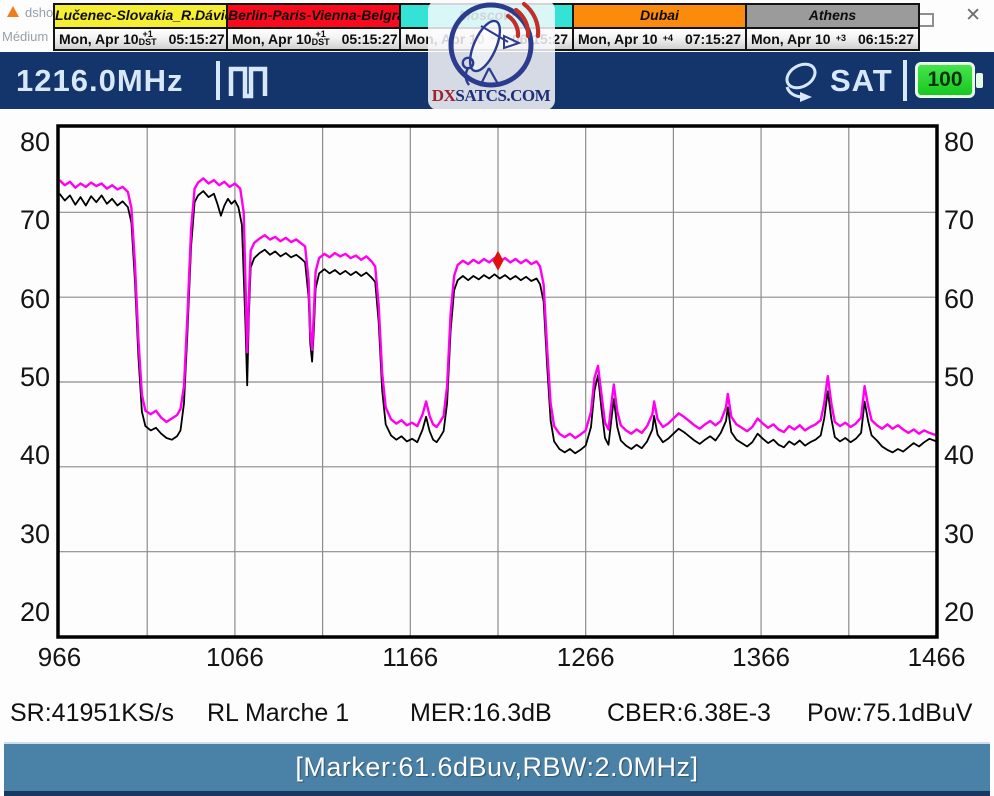  Describe the element at coordinates (801, 82) in the screenshot. I see `satellite-dish-icon` at that location.